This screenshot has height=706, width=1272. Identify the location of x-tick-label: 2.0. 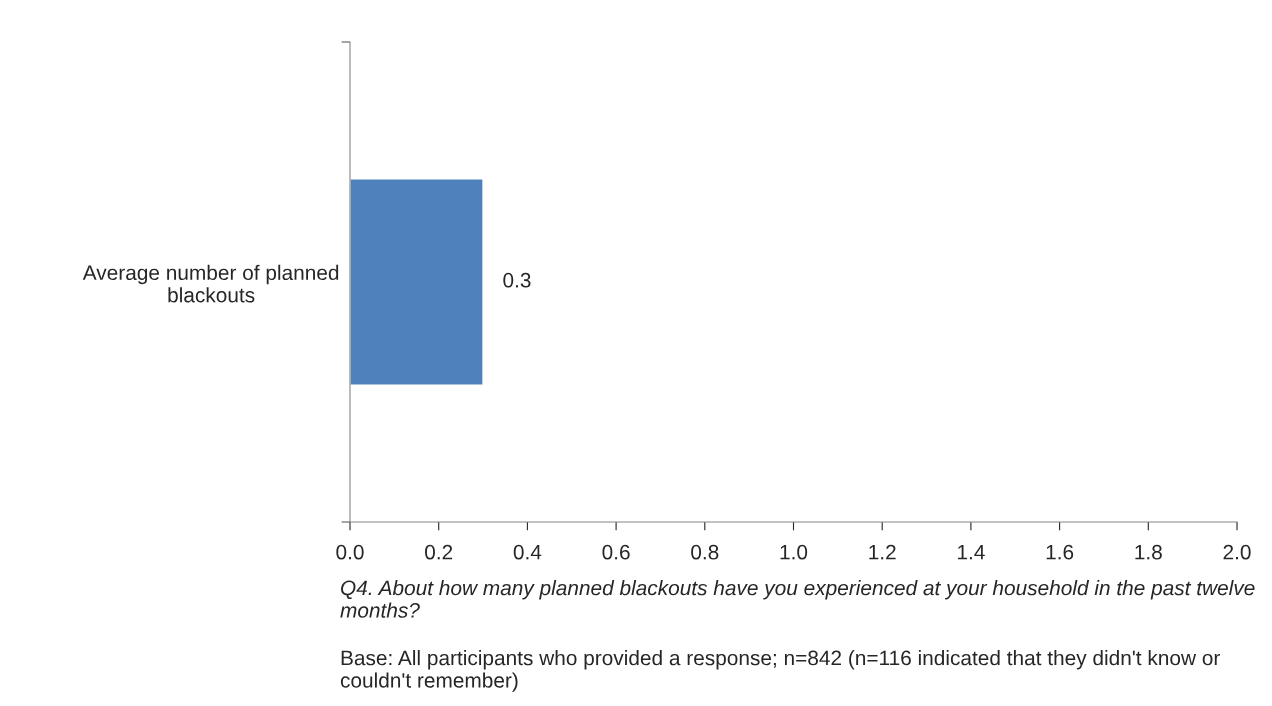
(1237, 552).